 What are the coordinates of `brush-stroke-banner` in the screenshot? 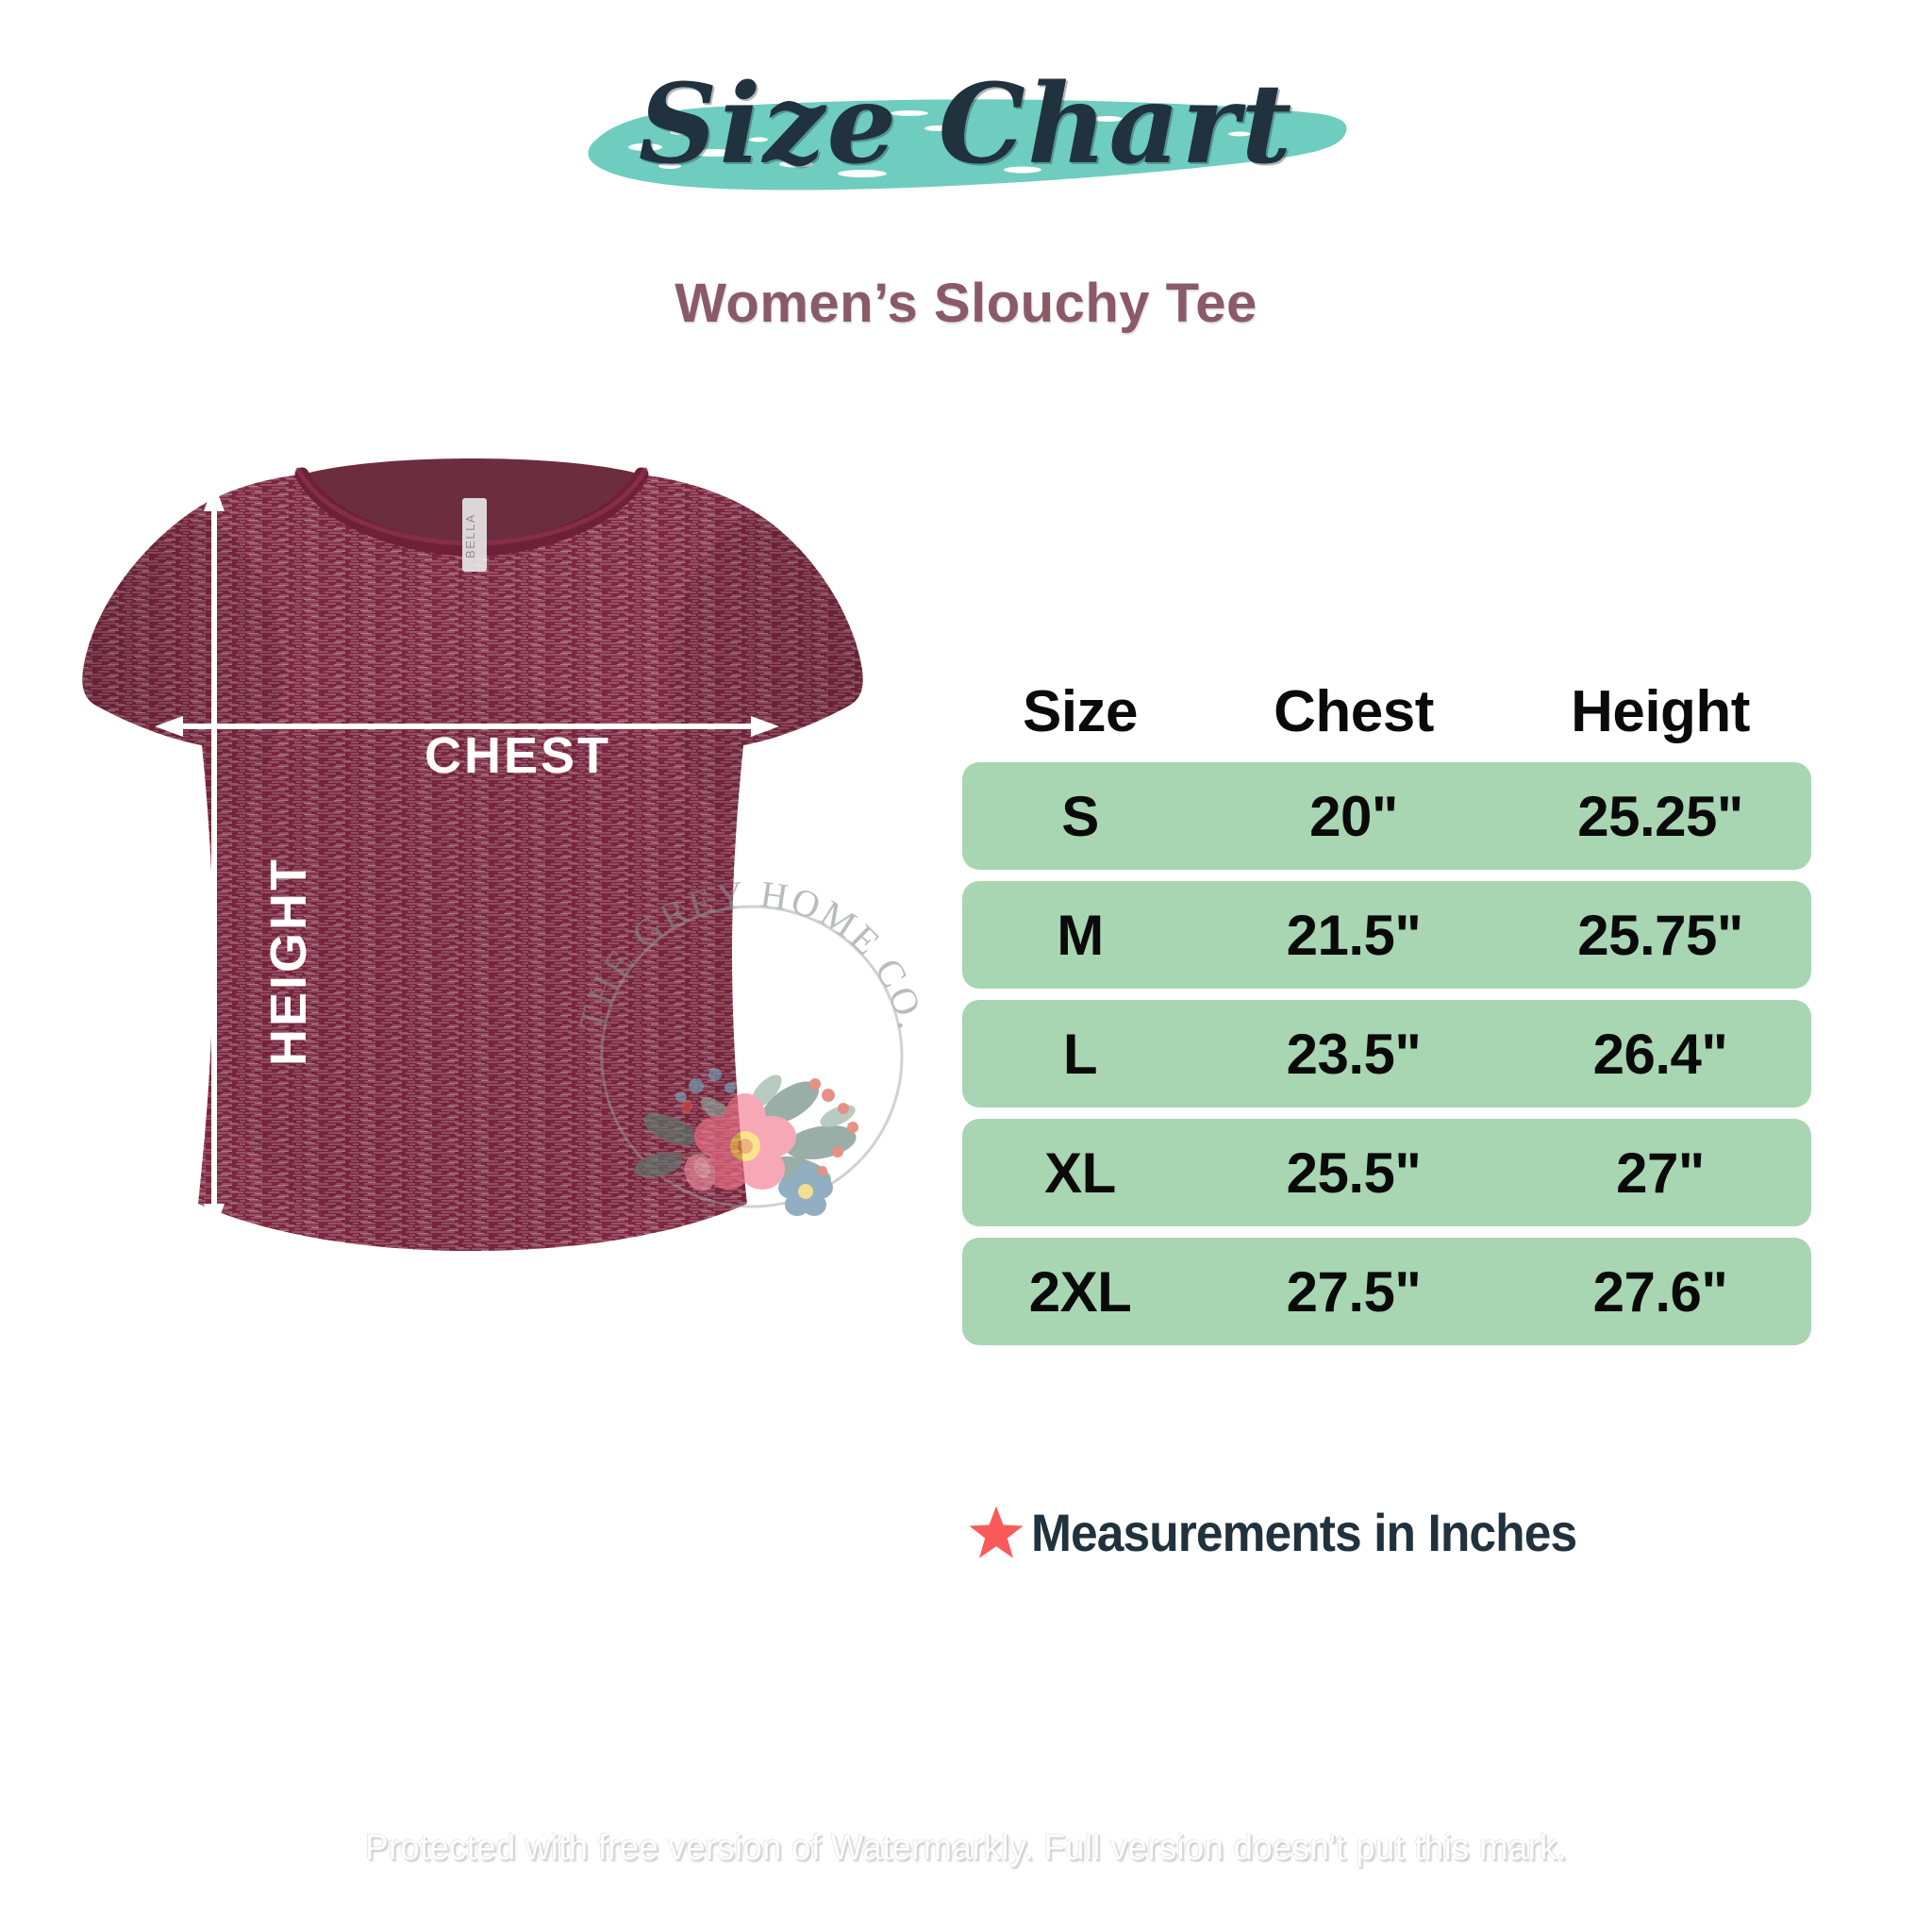 It's located at (966, 155).